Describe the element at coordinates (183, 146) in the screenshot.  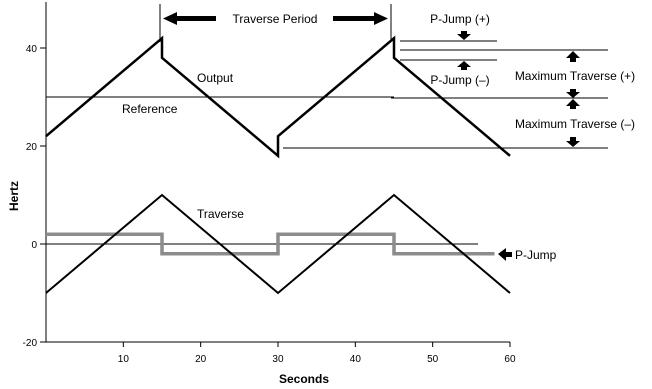
I see `series-labels: Output Reference Traverse` at that location.